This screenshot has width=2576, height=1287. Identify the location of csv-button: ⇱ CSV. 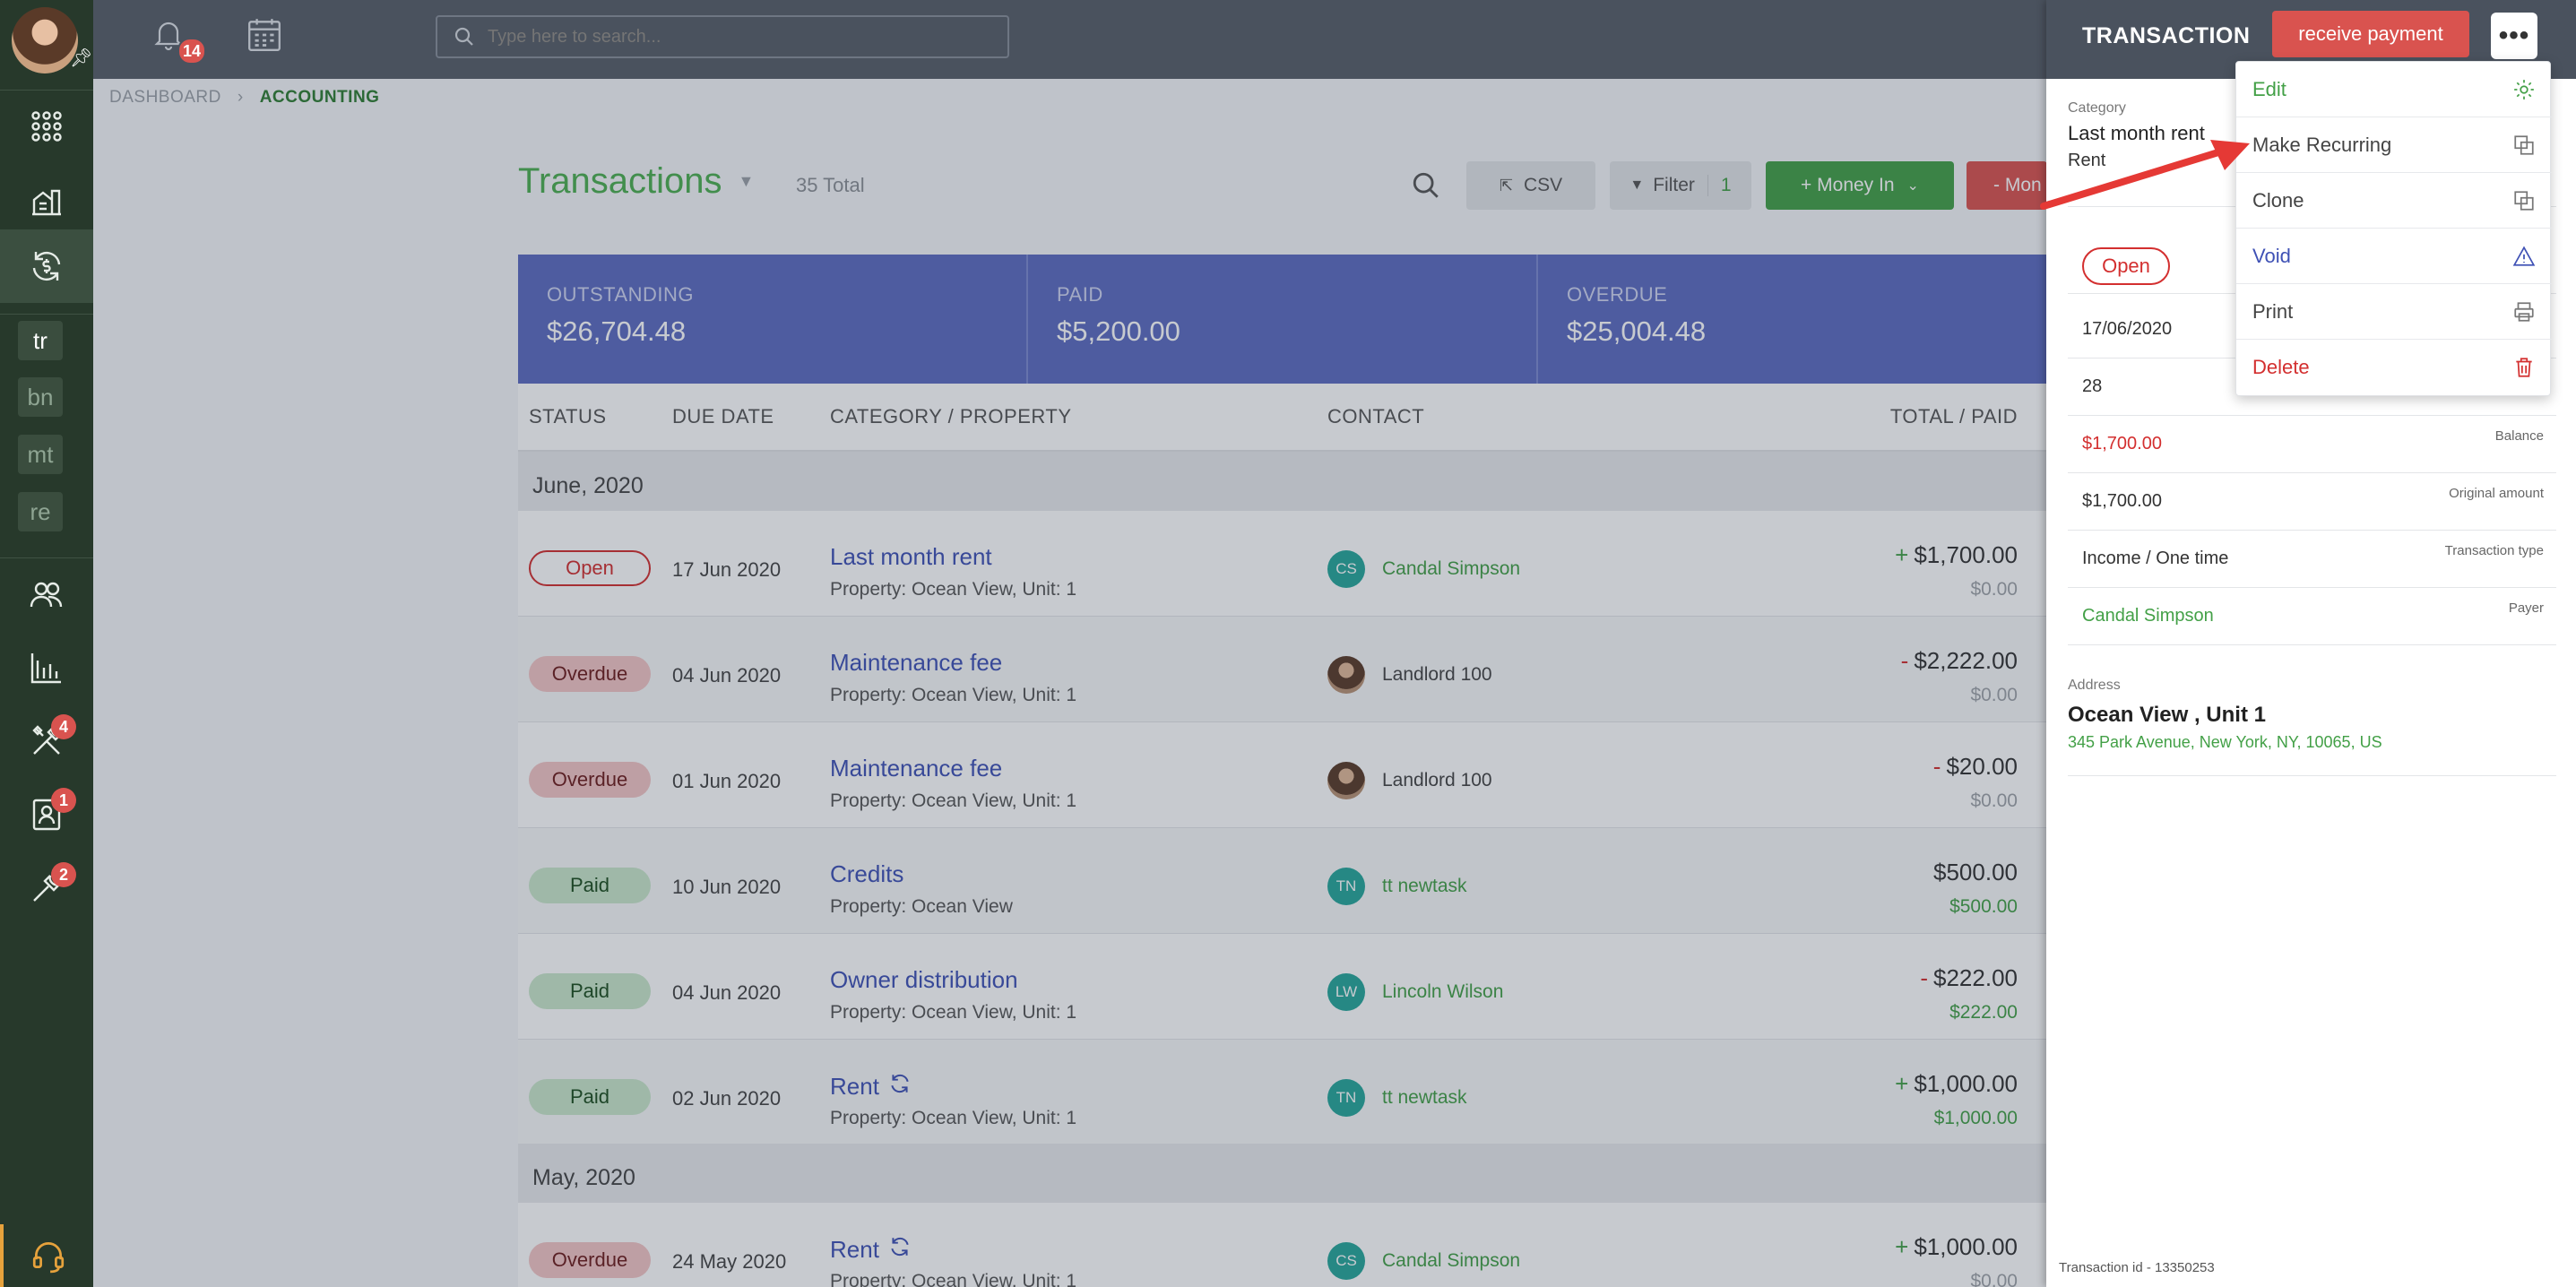
(1530, 185).